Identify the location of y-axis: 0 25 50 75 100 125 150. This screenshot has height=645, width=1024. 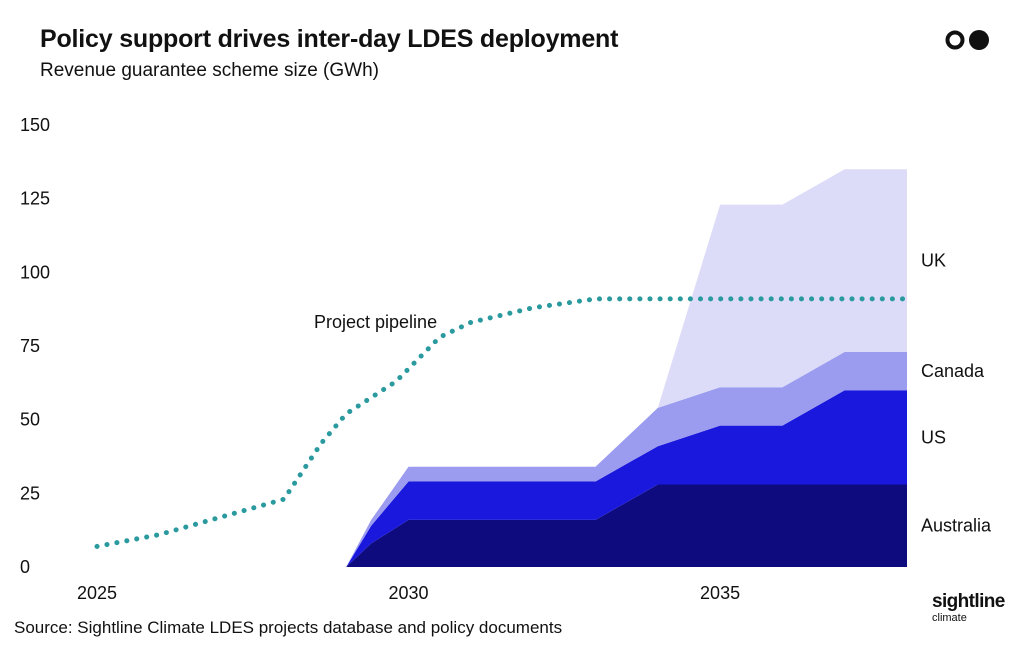
(35, 346).